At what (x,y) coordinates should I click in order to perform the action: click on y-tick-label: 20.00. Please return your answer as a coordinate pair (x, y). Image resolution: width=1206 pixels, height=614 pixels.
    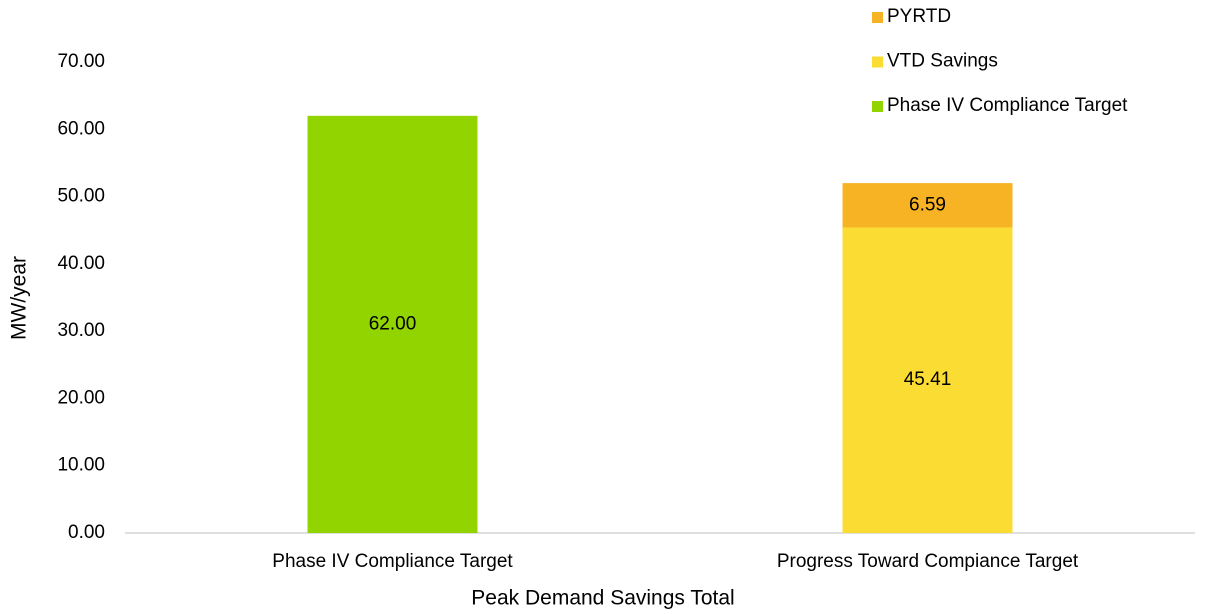
    Looking at the image, I should click on (81, 397).